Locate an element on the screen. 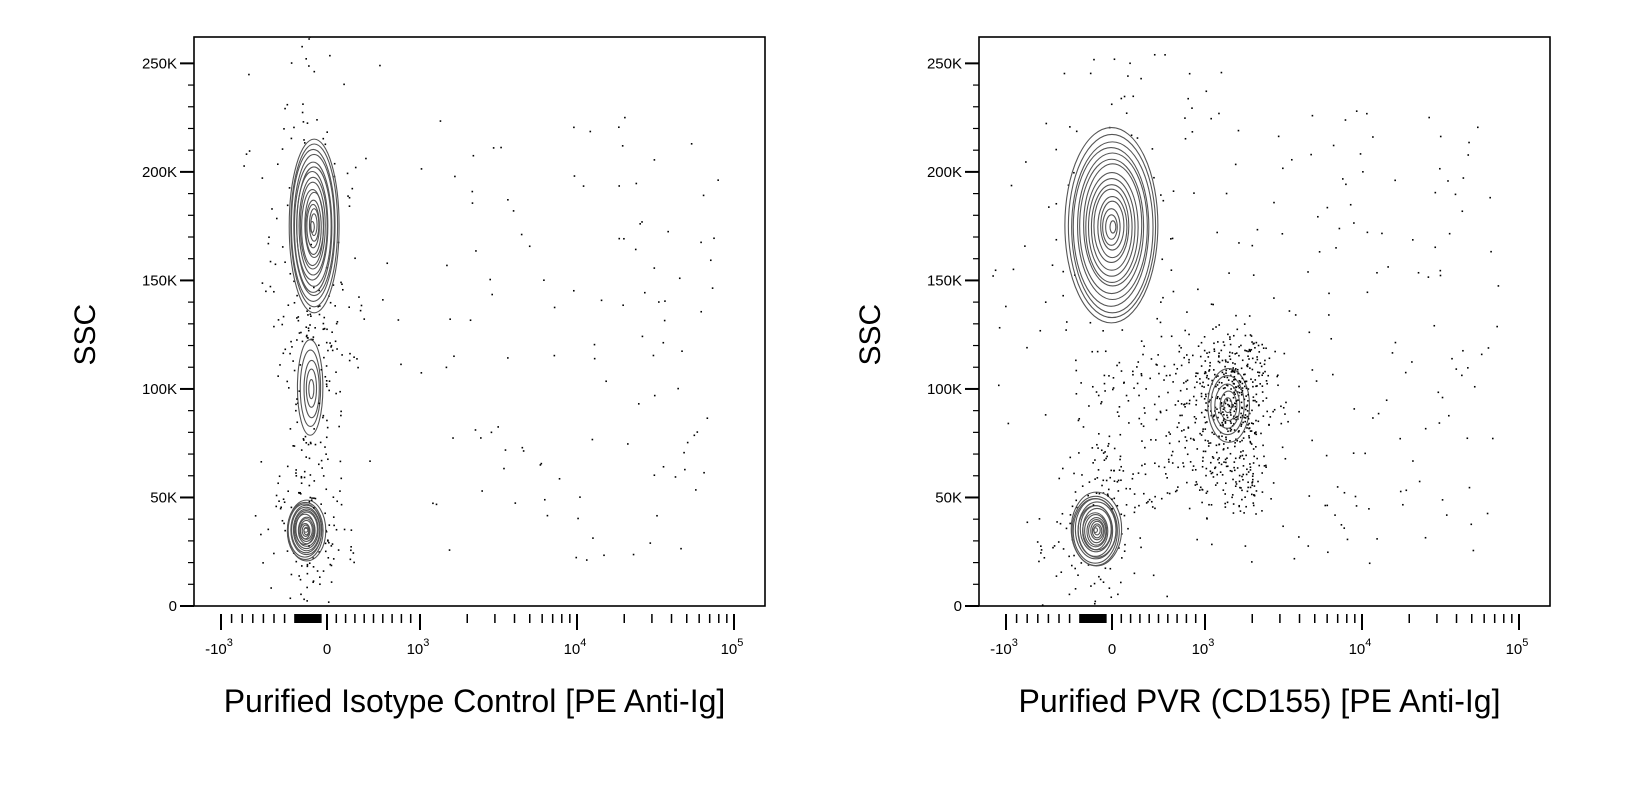 This screenshot has width=1652, height=797. y-tick-label: 200K is located at coordinates (944, 172).